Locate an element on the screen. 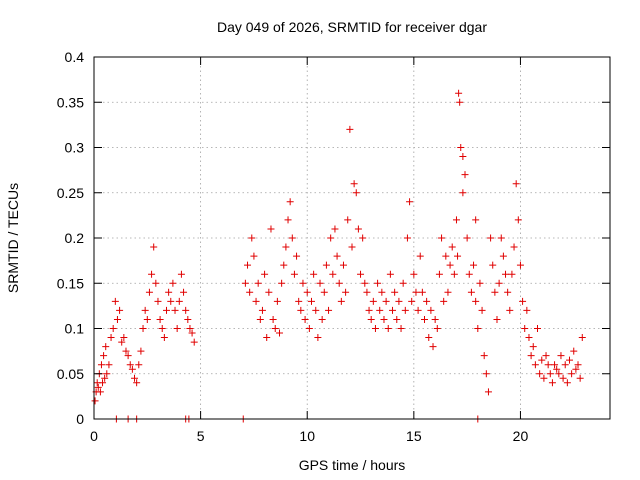 Image resolution: width=640 pixels, height=480 pixels. y-tick-label: 0.25 is located at coordinates (70, 193).